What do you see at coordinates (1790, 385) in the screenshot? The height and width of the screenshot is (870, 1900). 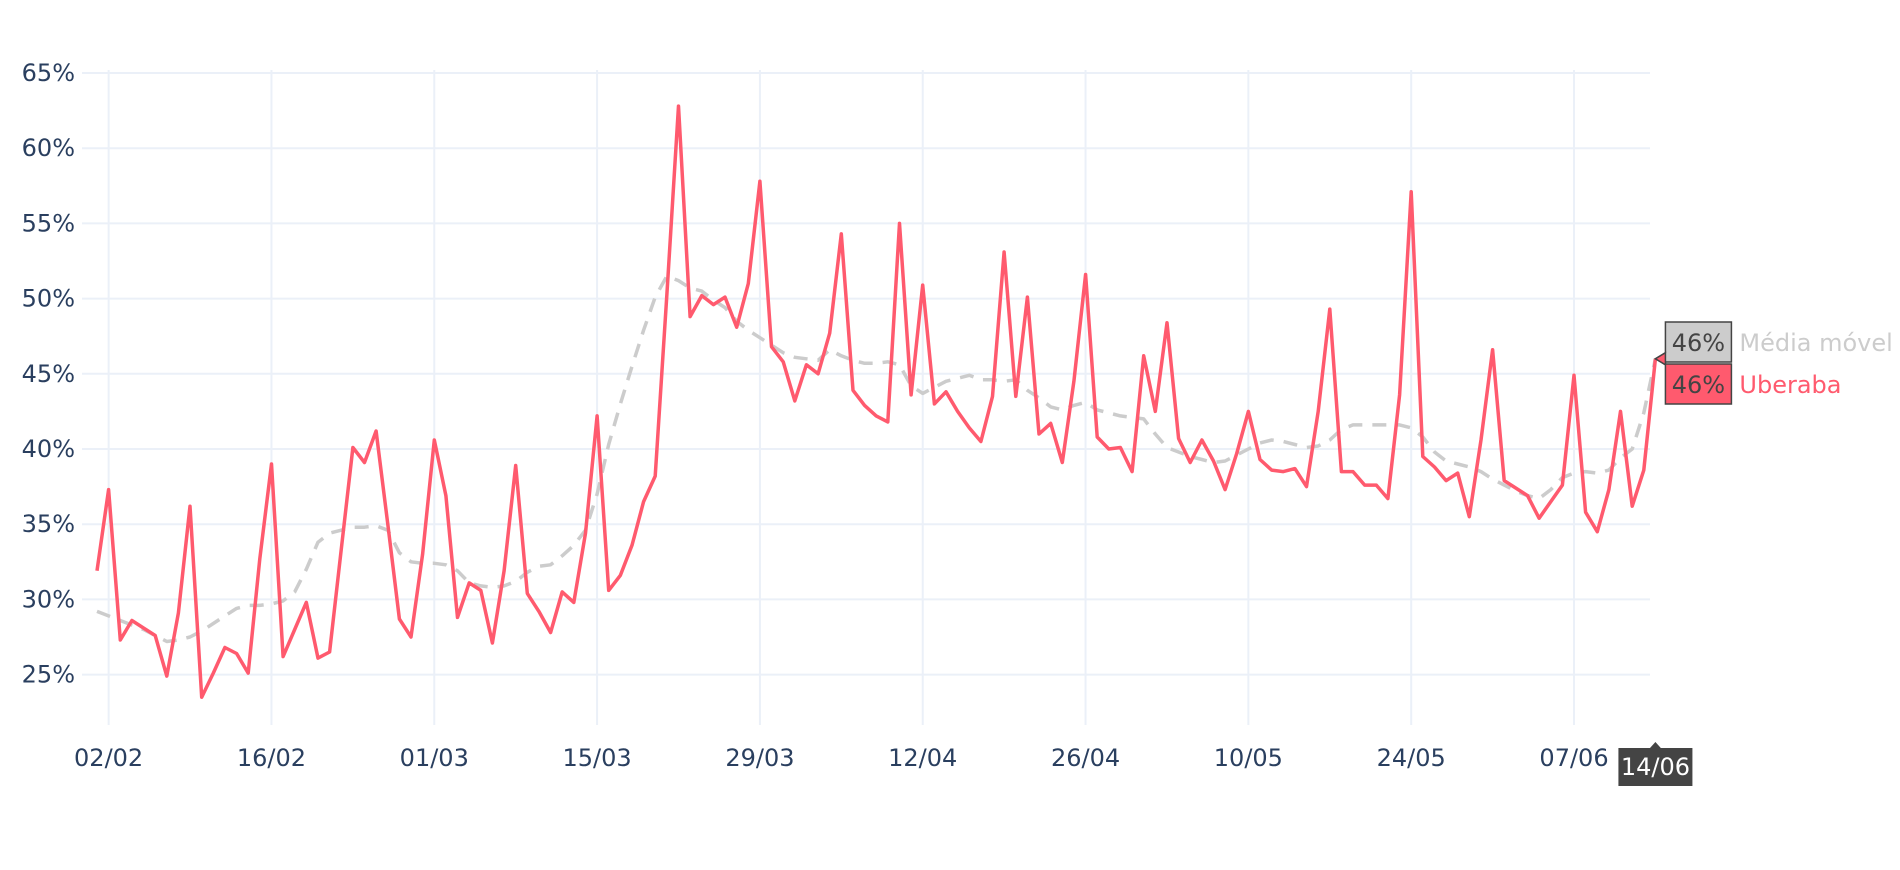 I see `hover-series-label: Uberaba` at bounding box center [1790, 385].